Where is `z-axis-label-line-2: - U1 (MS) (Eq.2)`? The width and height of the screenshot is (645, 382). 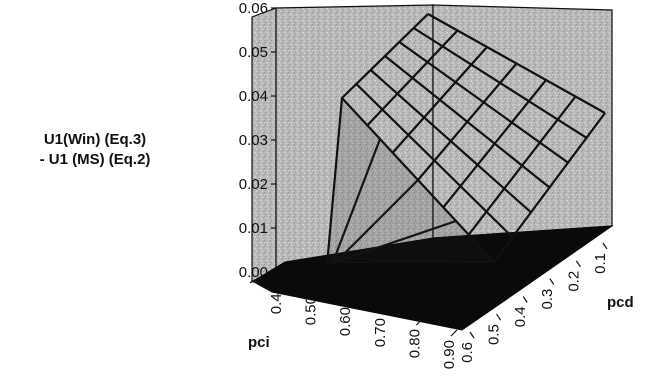
z-axis-label-line-2: - U1 (MS) (Eq.2) is located at coordinates (95, 159).